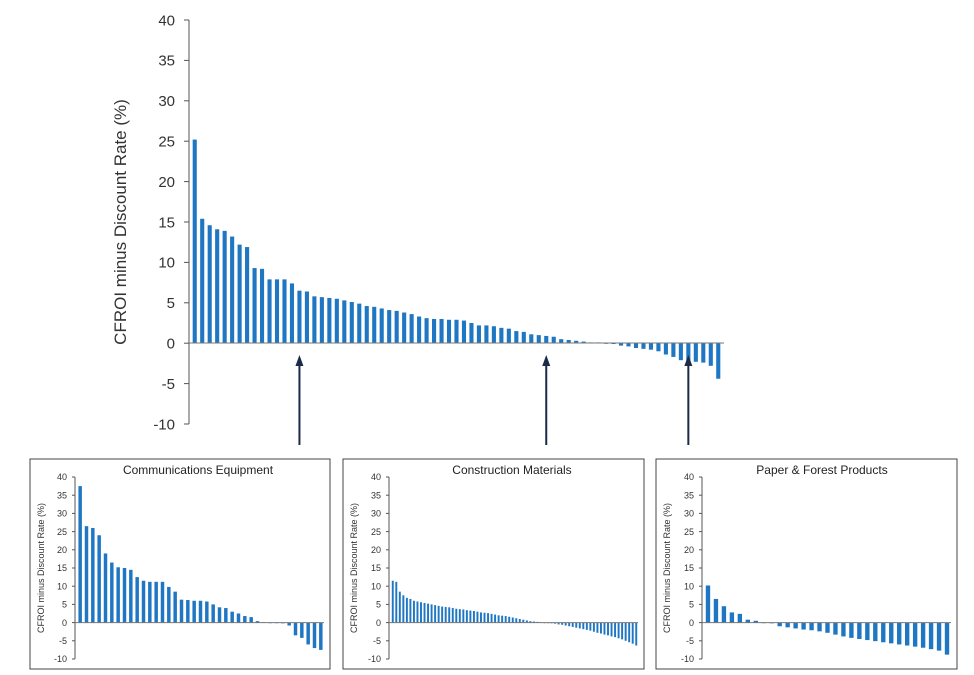 This screenshot has height=675, width=974. Describe the element at coordinates (378, 568) in the screenshot. I see `panel-y-ticks: 40 35 30 25 20 15 10 5 0 -5 -10` at that location.